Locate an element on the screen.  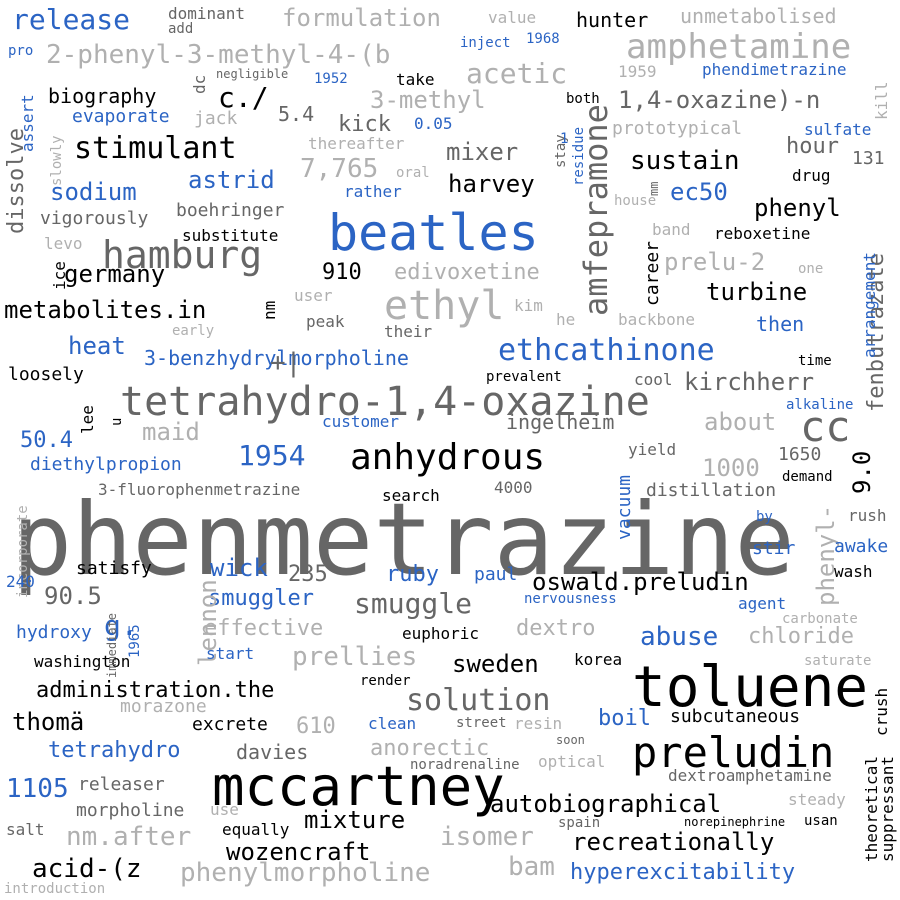
word-nervousness: nervousness is located at coordinates (570, 599).